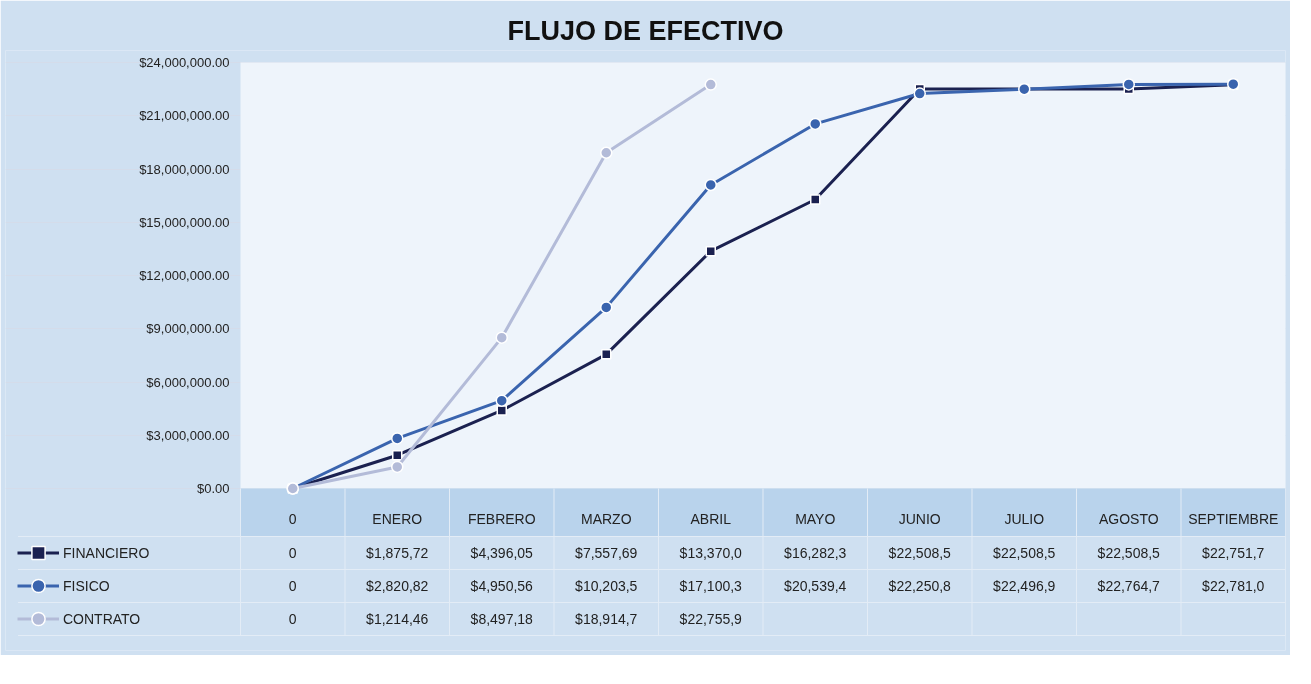  Describe the element at coordinates (815, 586) in the screenshot. I see `data-label: $20,539,4` at that location.